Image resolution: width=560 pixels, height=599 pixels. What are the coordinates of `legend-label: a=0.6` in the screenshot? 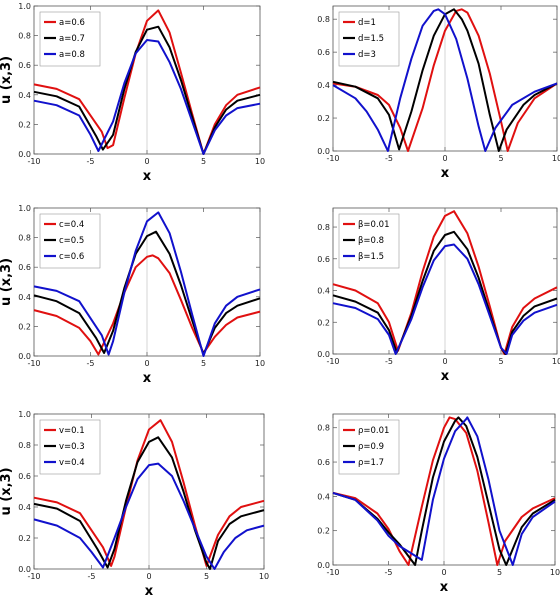 It's located at (72, 23).